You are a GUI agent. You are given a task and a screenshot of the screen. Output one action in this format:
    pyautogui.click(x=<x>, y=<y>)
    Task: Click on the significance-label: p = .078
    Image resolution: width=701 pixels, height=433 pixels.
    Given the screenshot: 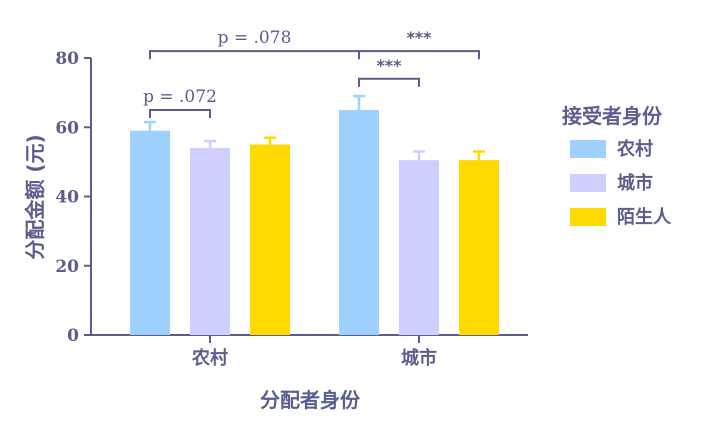 What is the action you would take?
    pyautogui.click(x=255, y=38)
    